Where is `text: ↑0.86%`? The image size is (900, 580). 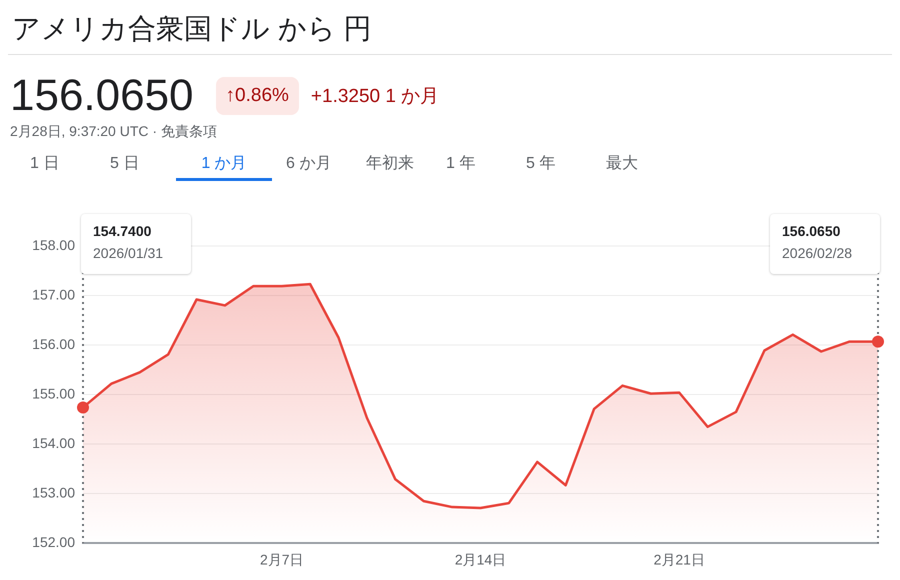
text: ↑0.86% is located at coordinates (257, 96).